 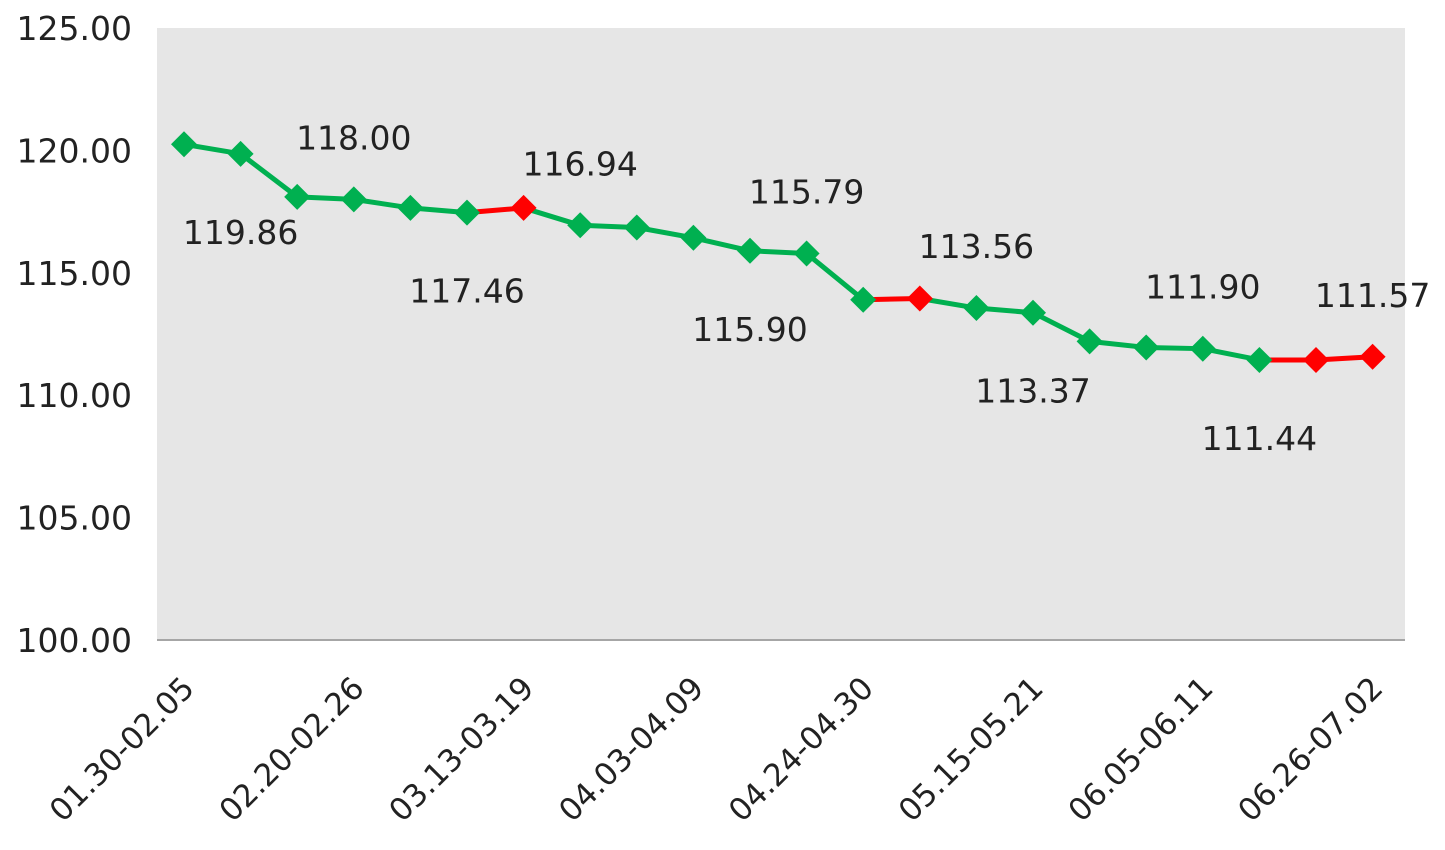 What do you see at coordinates (1372, 295) in the screenshot?
I see `data-label: 111.57` at bounding box center [1372, 295].